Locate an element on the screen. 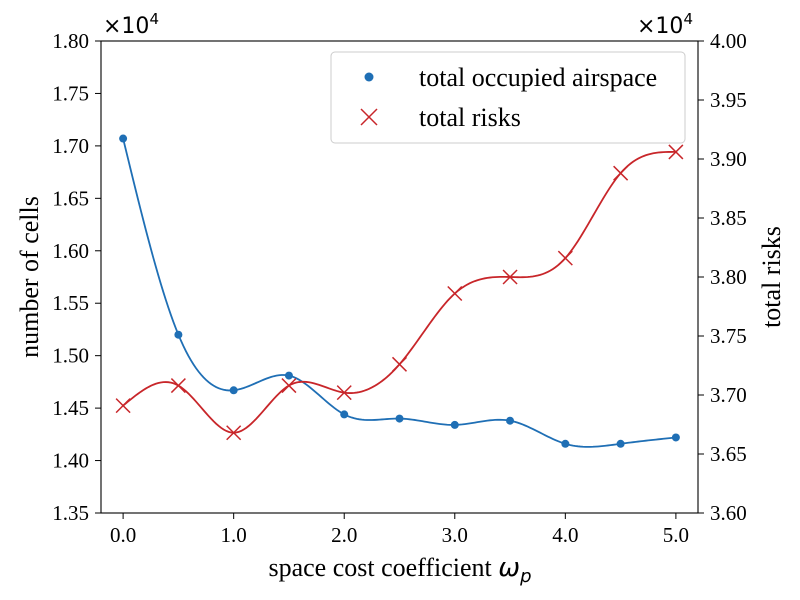 This screenshot has width=800, height=600. x-tick-label: 0.0 is located at coordinates (123, 535).